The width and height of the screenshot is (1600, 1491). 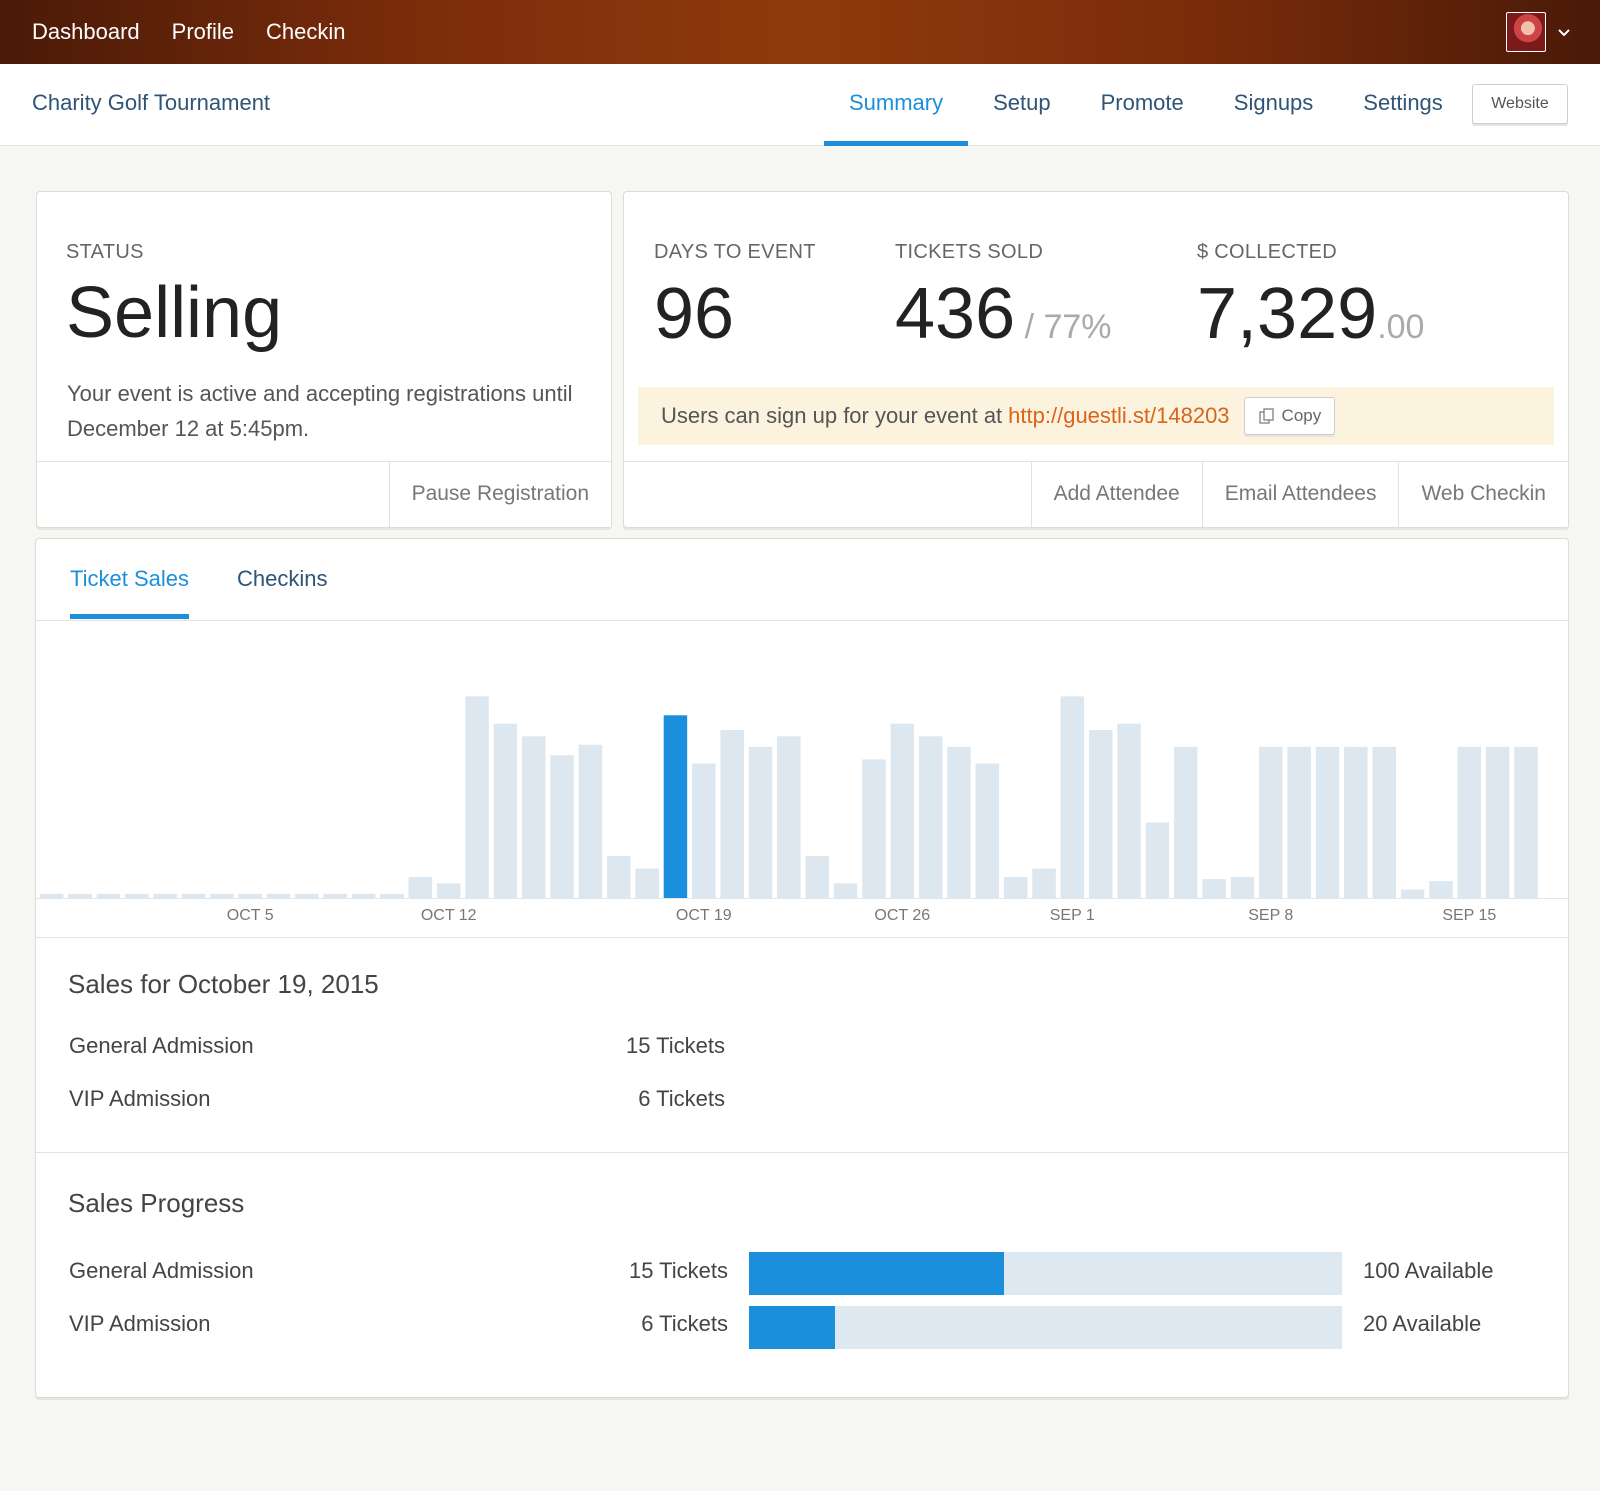 I want to click on collected-label: $ COLLECTED, so click(x=1267, y=252).